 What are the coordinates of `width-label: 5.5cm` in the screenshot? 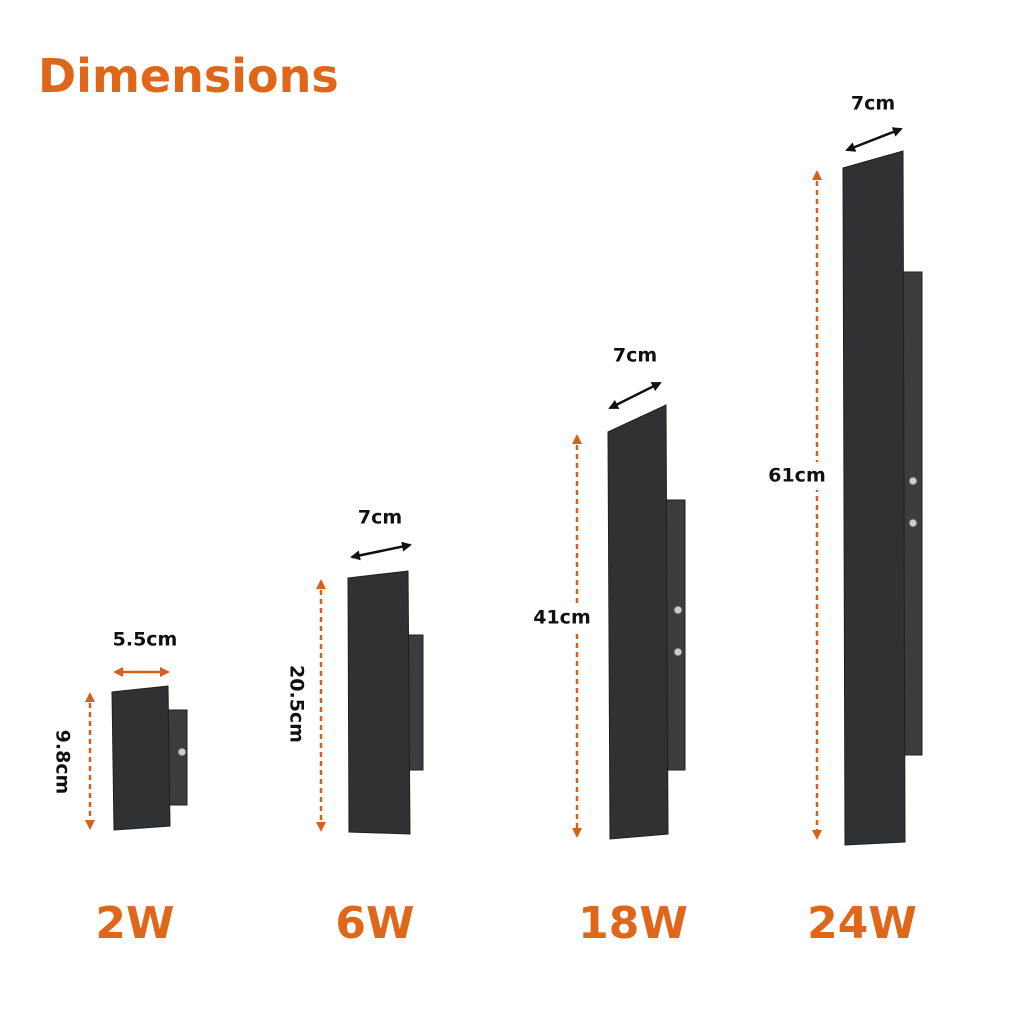 It's located at (145, 640).